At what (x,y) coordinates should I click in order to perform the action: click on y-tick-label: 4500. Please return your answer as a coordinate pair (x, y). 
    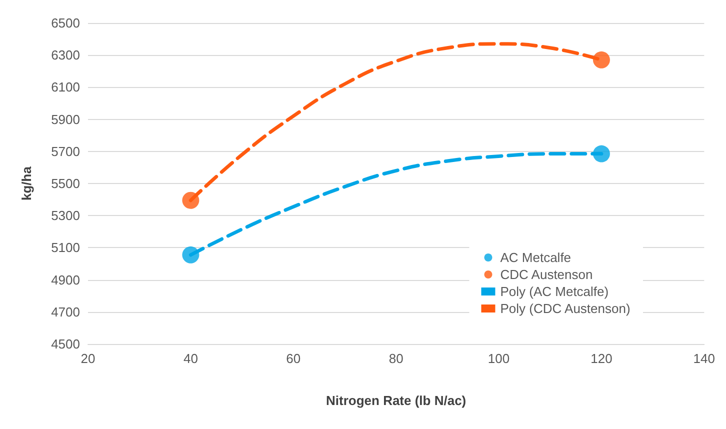
    Looking at the image, I should click on (65, 344).